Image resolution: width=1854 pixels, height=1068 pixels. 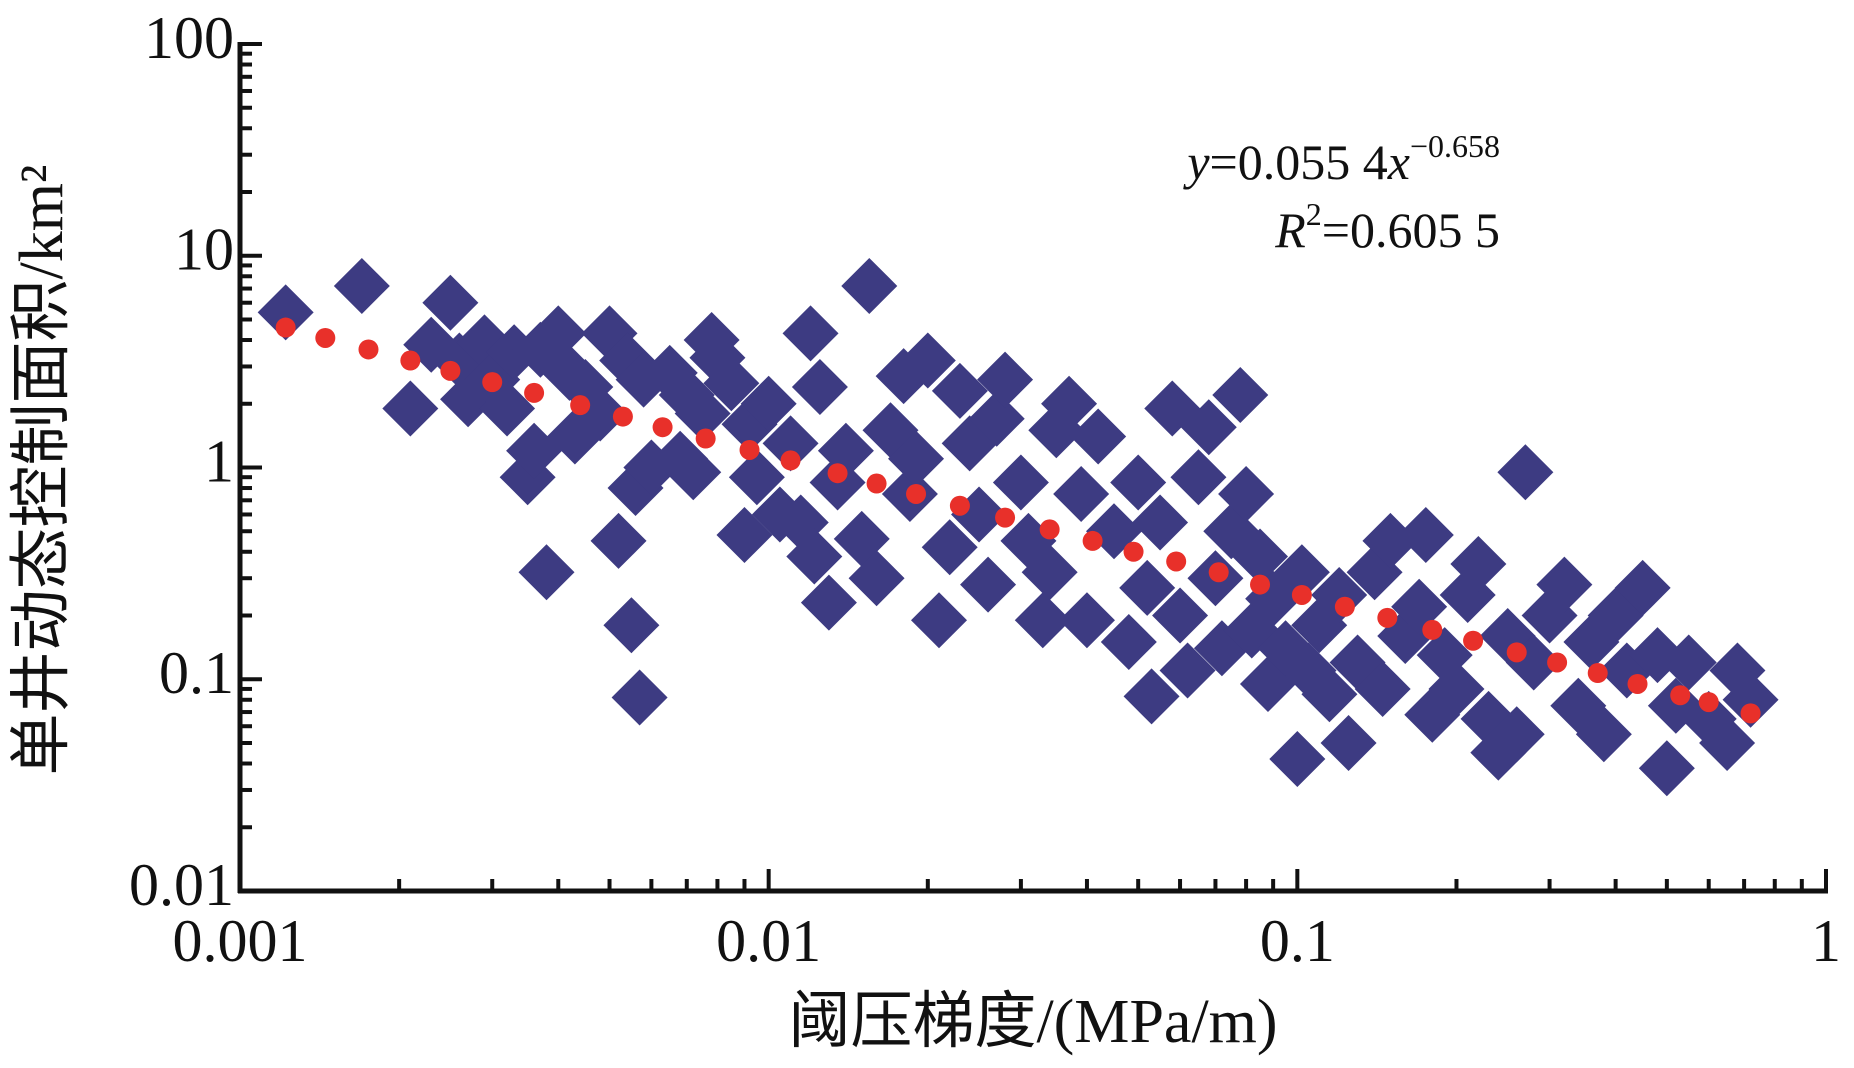 What do you see at coordinates (219, 461) in the screenshot?
I see `y-tick-label: 1` at bounding box center [219, 461].